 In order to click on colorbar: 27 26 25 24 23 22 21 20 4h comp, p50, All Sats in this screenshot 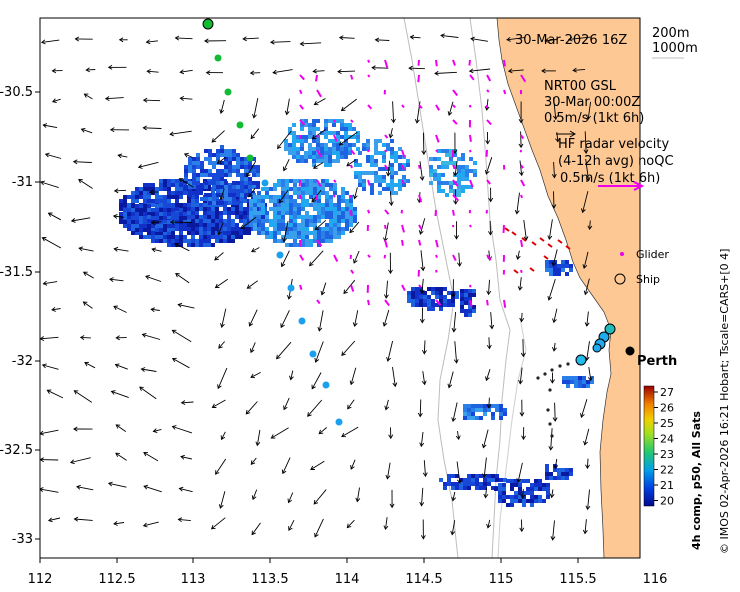, I will do `click(673, 467)`.